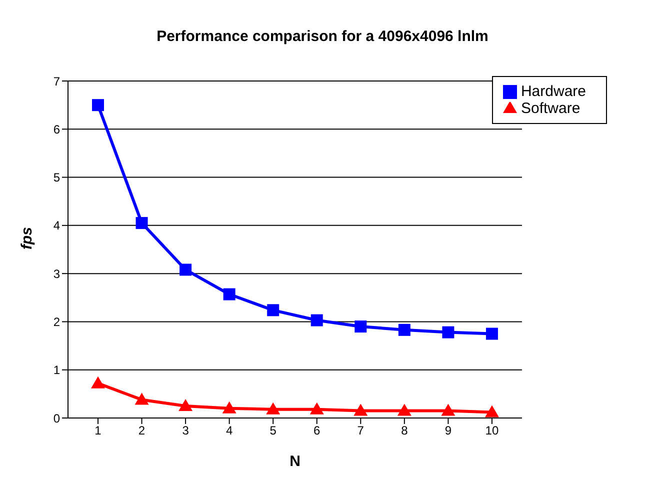  Describe the element at coordinates (186, 431) in the screenshot. I see `x-tick-label: 3` at that location.